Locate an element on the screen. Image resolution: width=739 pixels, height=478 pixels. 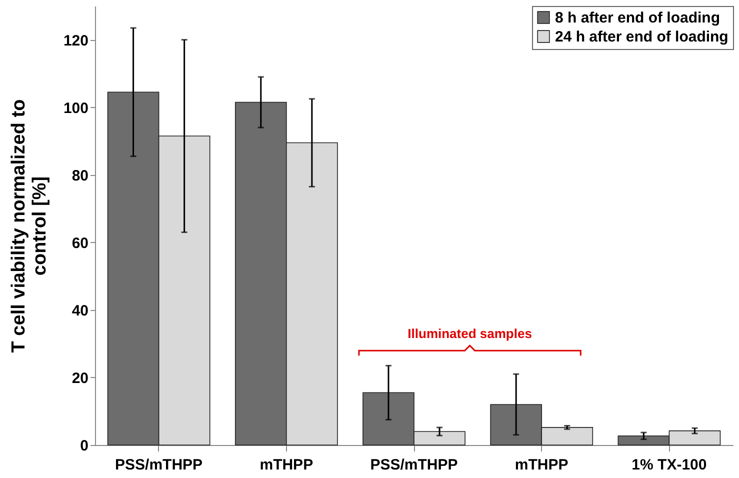
y-tick-label: 60 is located at coordinates (80, 243).